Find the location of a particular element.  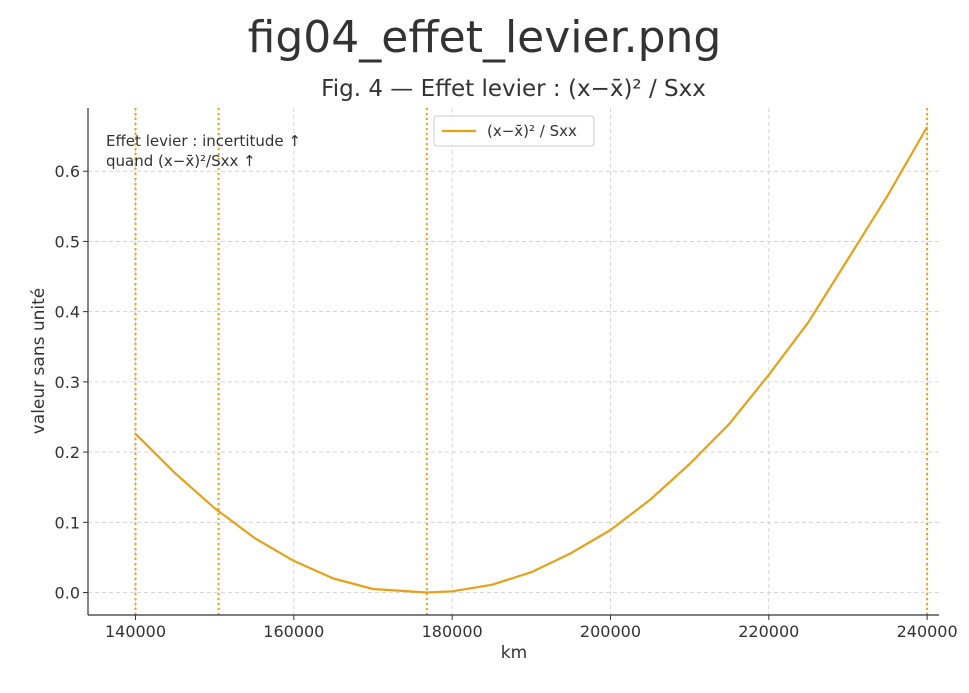

annotation-line-2: quand (x−x̄)²/Sxx ↑ is located at coordinates (181, 161).